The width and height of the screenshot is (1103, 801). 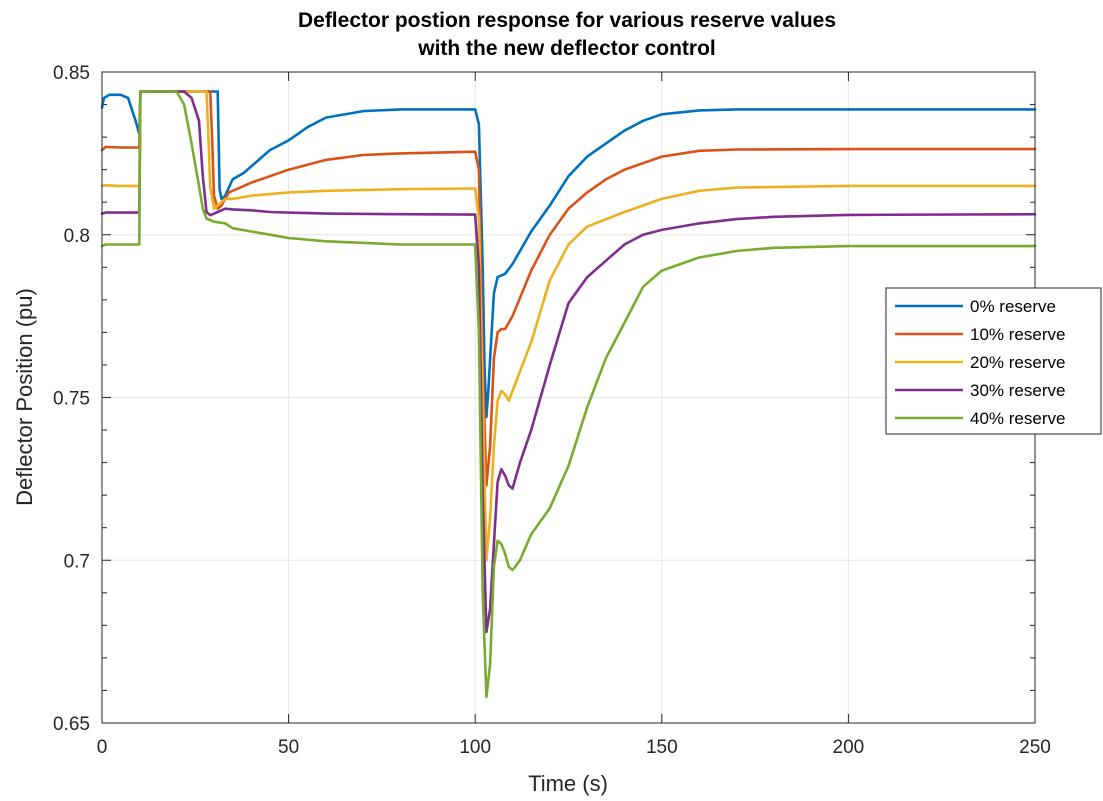 What do you see at coordinates (71, 73) in the screenshot?
I see `y-tick-label: 0.85` at bounding box center [71, 73].